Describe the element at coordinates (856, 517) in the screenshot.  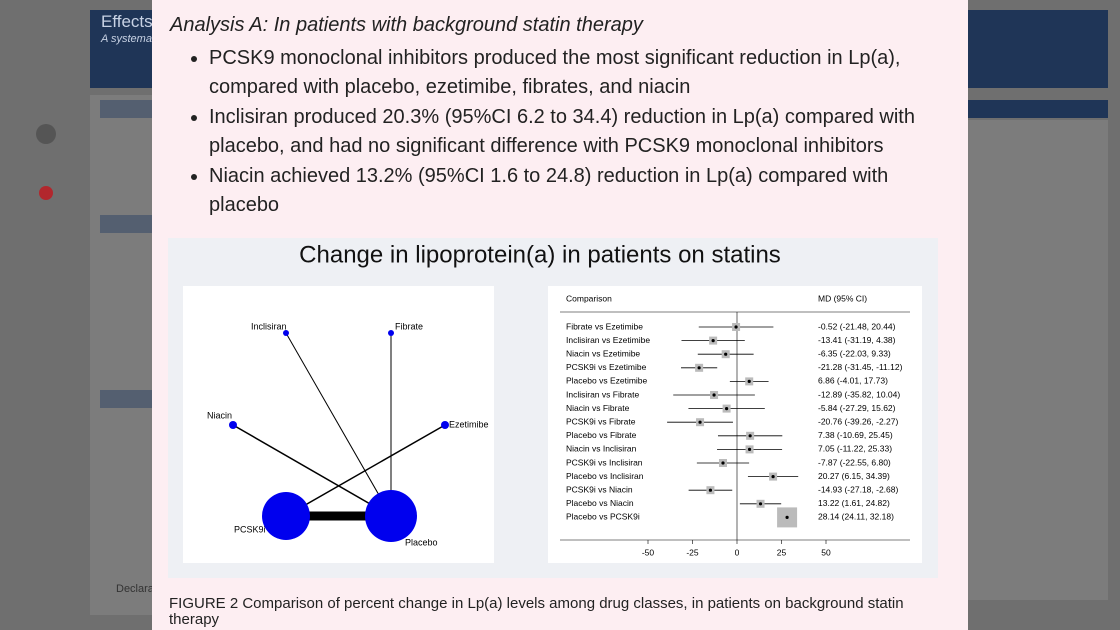
I see `row-value: 28.14 (24.11, 32.18)` at that location.